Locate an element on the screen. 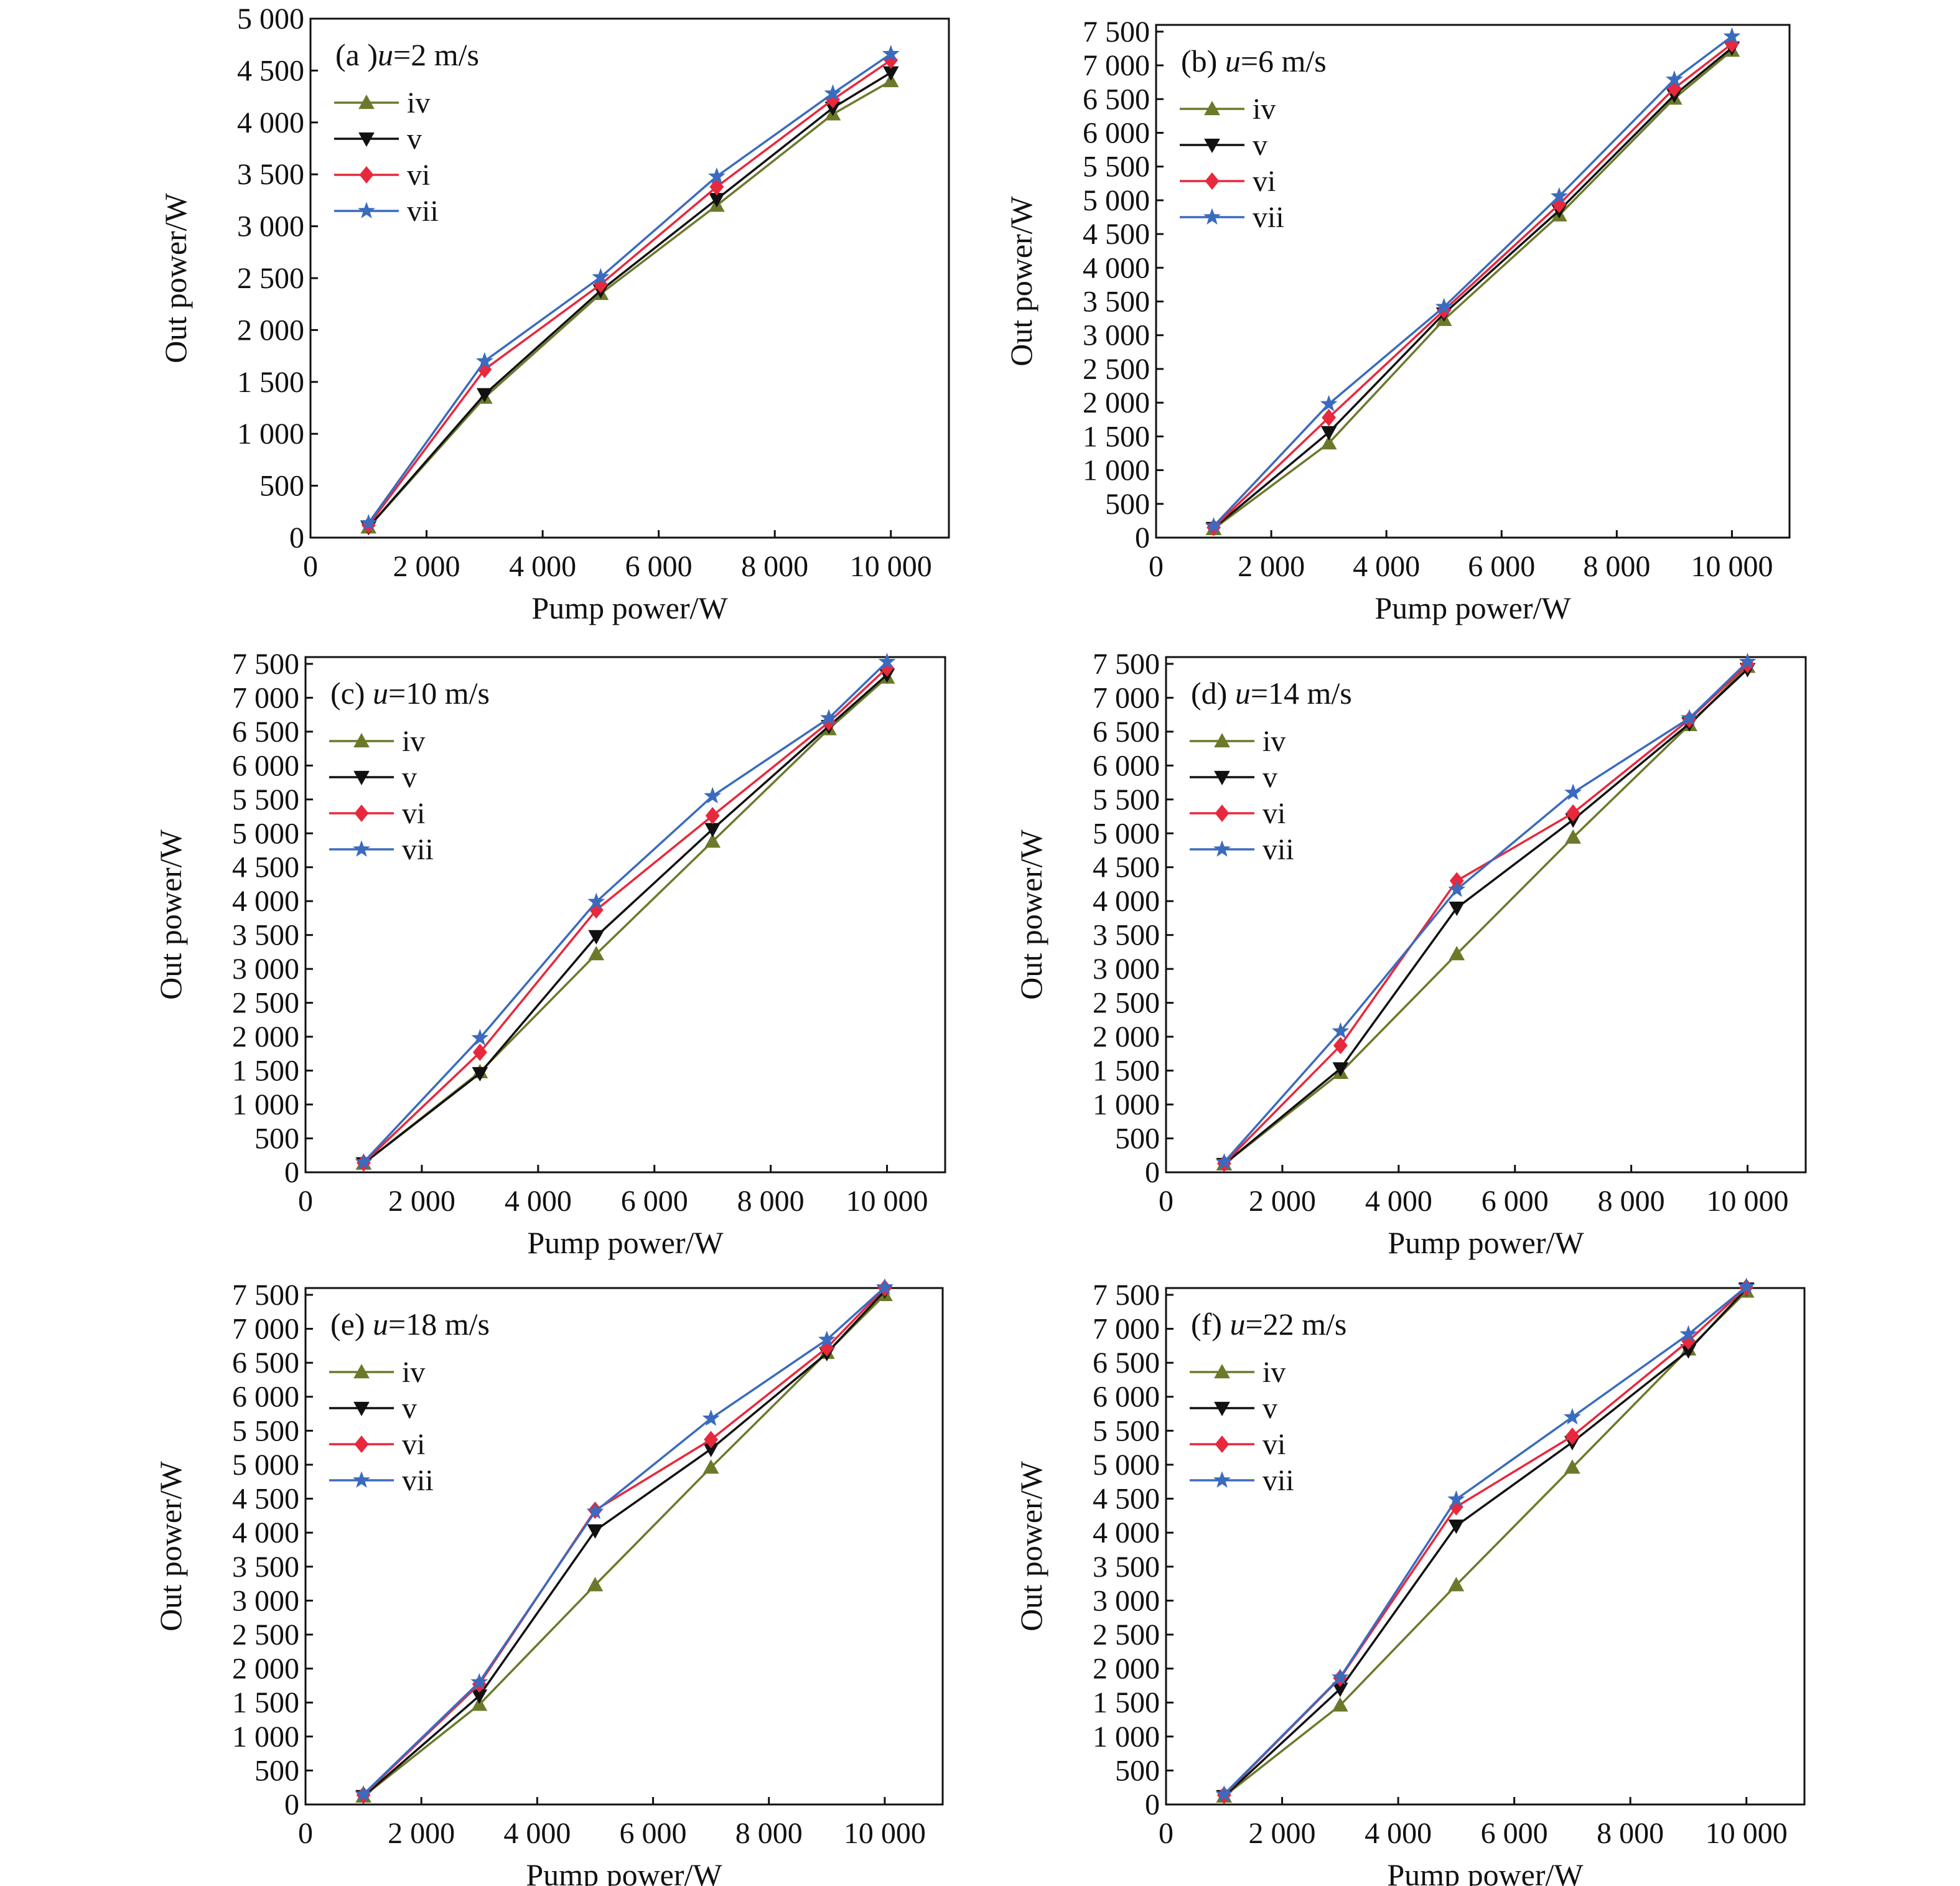  x-tick-label: 10 000 is located at coordinates (1732, 566).